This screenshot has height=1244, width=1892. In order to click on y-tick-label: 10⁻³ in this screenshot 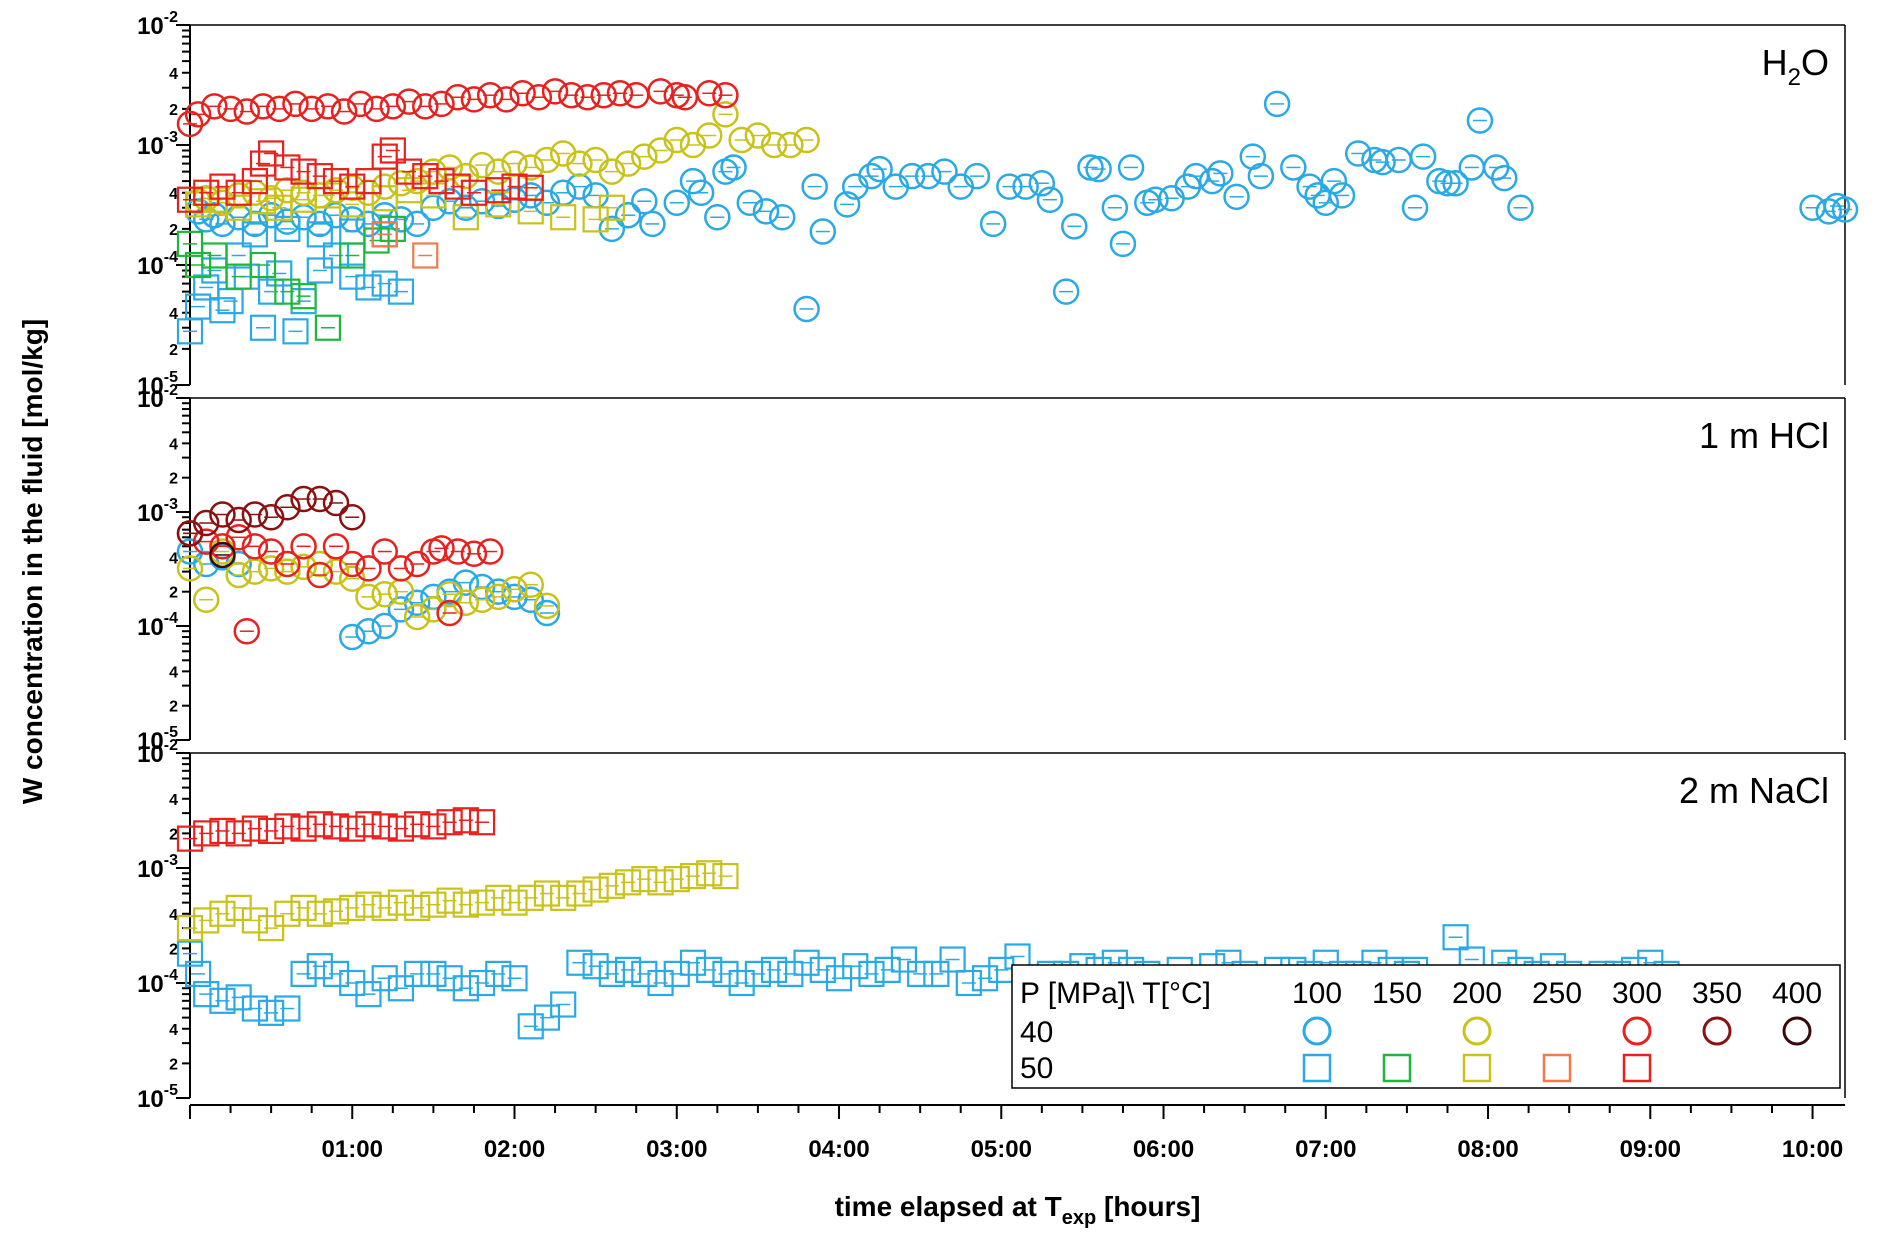, I will do `click(157, 144)`.